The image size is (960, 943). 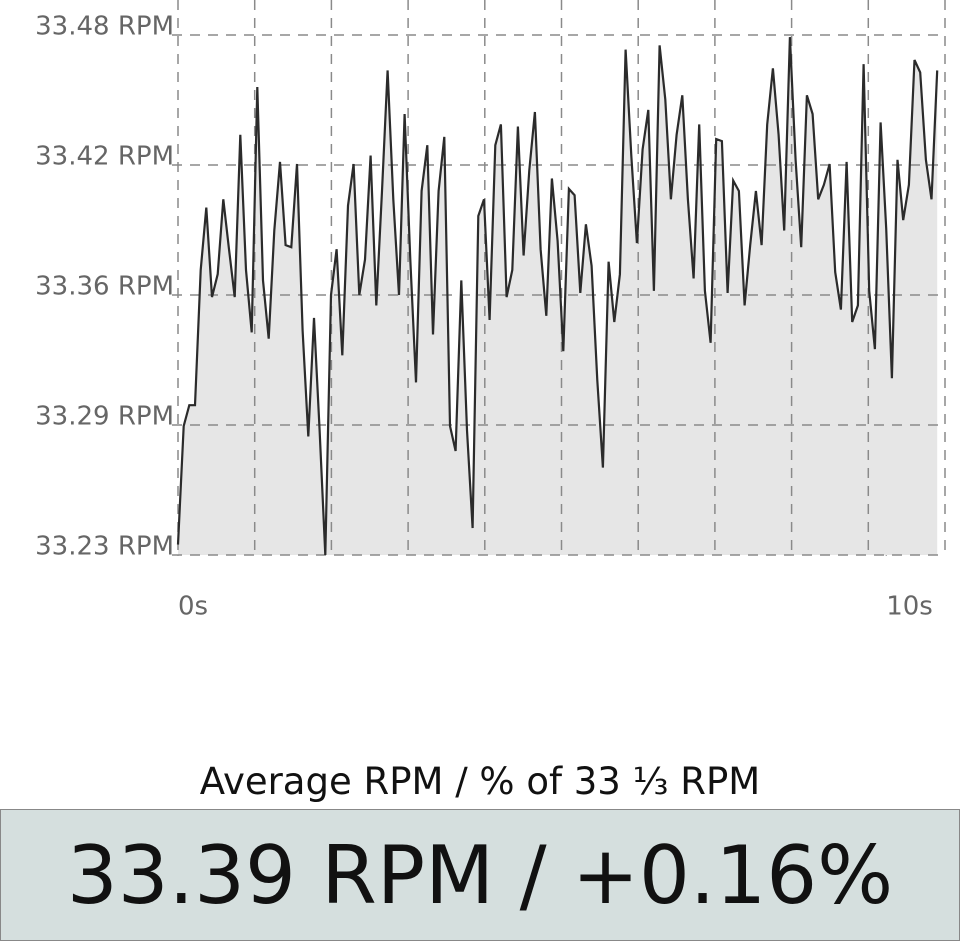 What do you see at coordinates (480, 781) in the screenshot?
I see `summary-label: Average RPM / % of 33 ⅓ RPM` at bounding box center [480, 781].